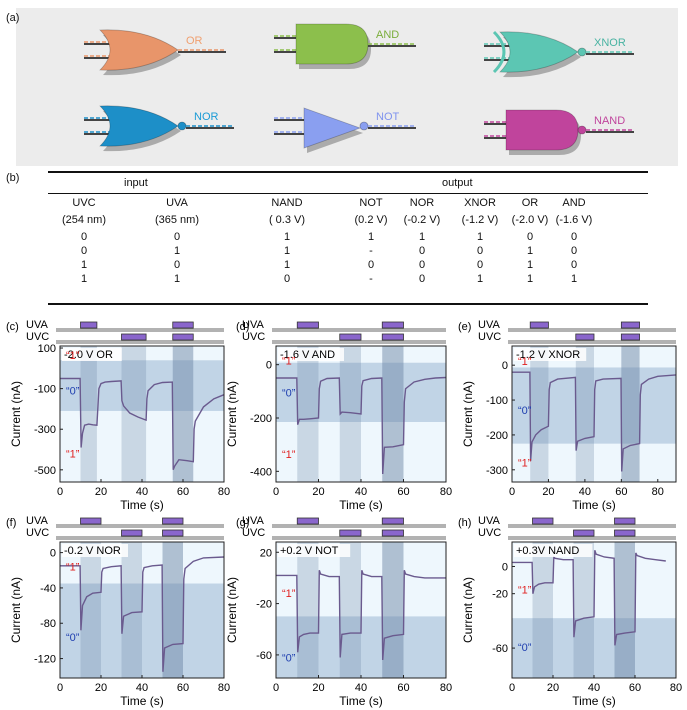  I want to click on gate-label: NAND, so click(609, 121).